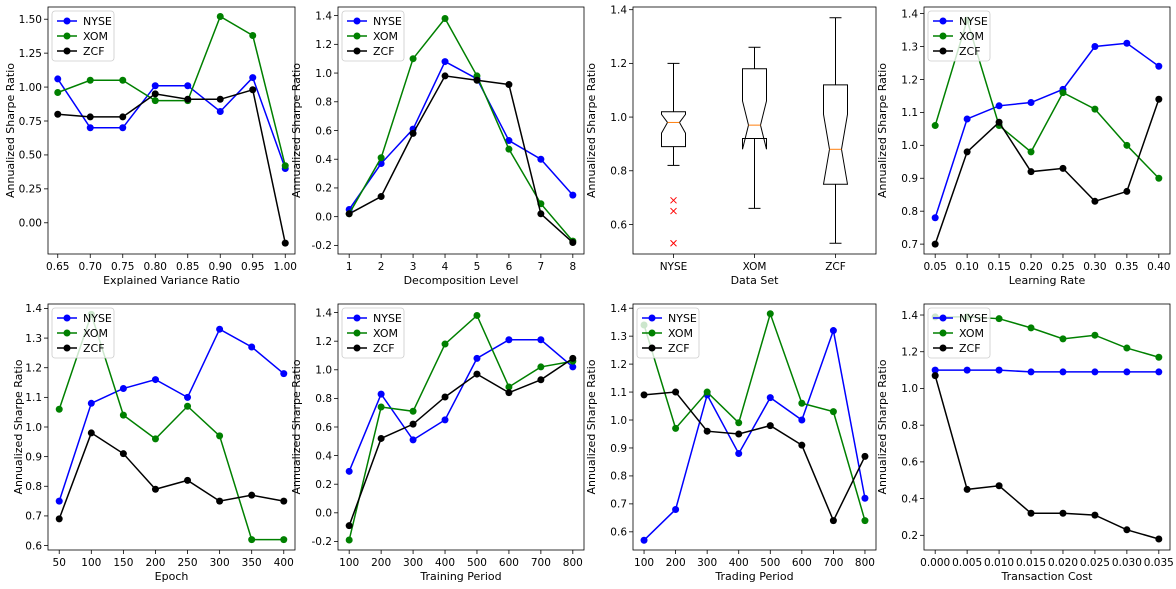 Image resolution: width=1176 pixels, height=589 pixels. I want to click on y-tick-label: 1.1, so click(618, 393).